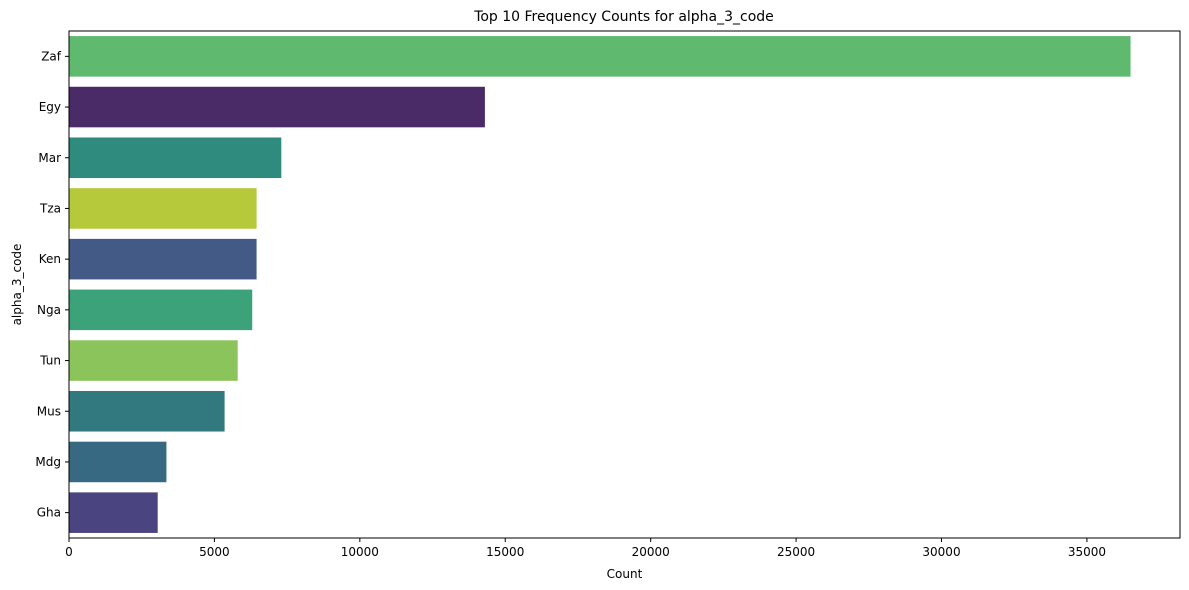  Describe the element at coordinates (623, 17) in the screenshot. I see `chart-title: Top 10 Frequency Counts for alpha_3_code` at that location.